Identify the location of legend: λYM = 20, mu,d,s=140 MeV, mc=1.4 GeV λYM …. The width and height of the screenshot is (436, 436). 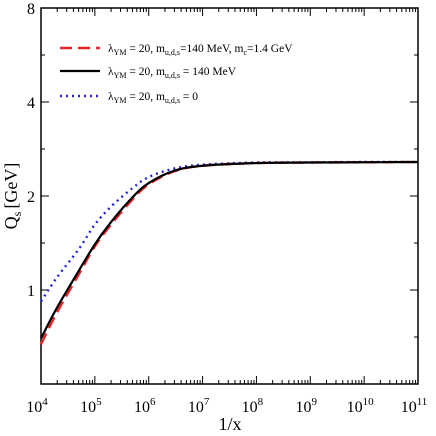
(176, 74).